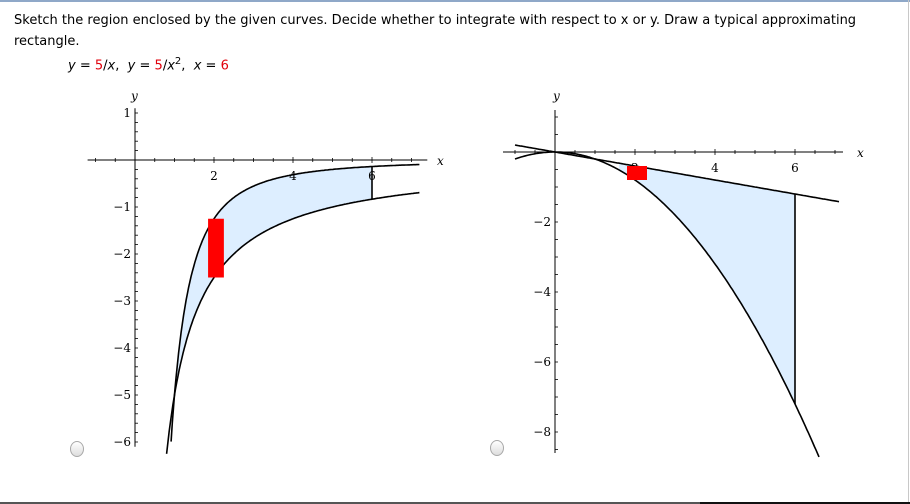 This screenshot has height=504, width=910. I want to click on equation: y = 5/x, y = 5/x2, x = 6, so click(148, 64).